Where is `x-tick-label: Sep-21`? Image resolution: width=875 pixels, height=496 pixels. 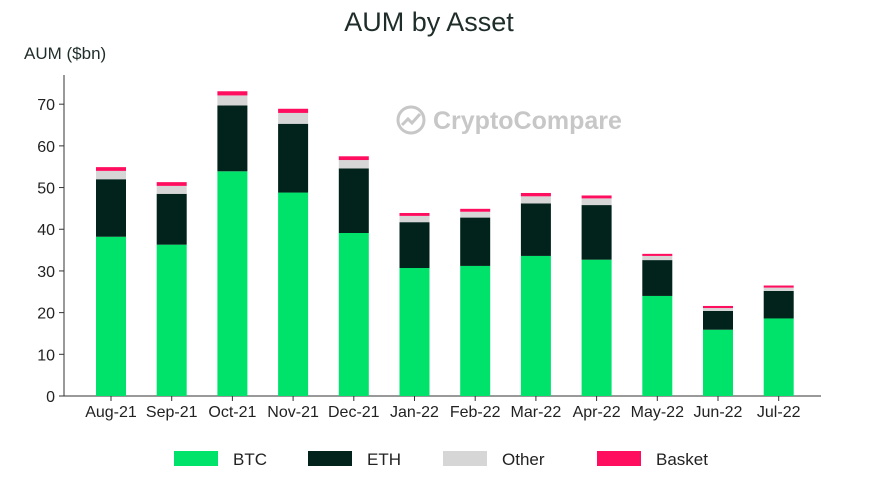
x-tick-label: Sep-21 is located at coordinates (172, 412).